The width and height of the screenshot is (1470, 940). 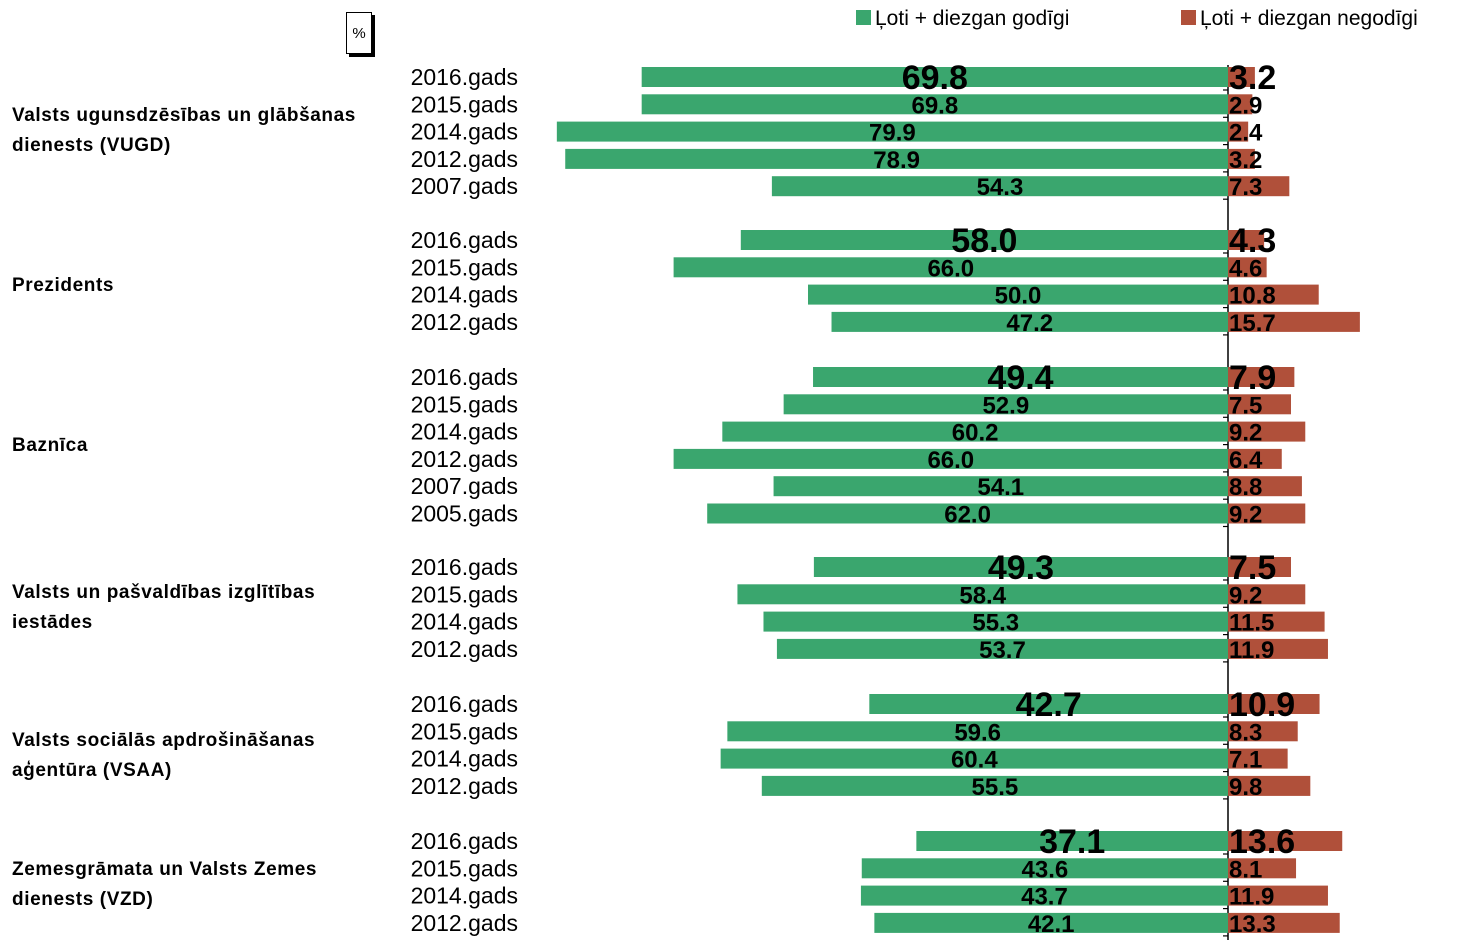 I want to click on value-label-negative: 7.5, so click(x=1245, y=405).